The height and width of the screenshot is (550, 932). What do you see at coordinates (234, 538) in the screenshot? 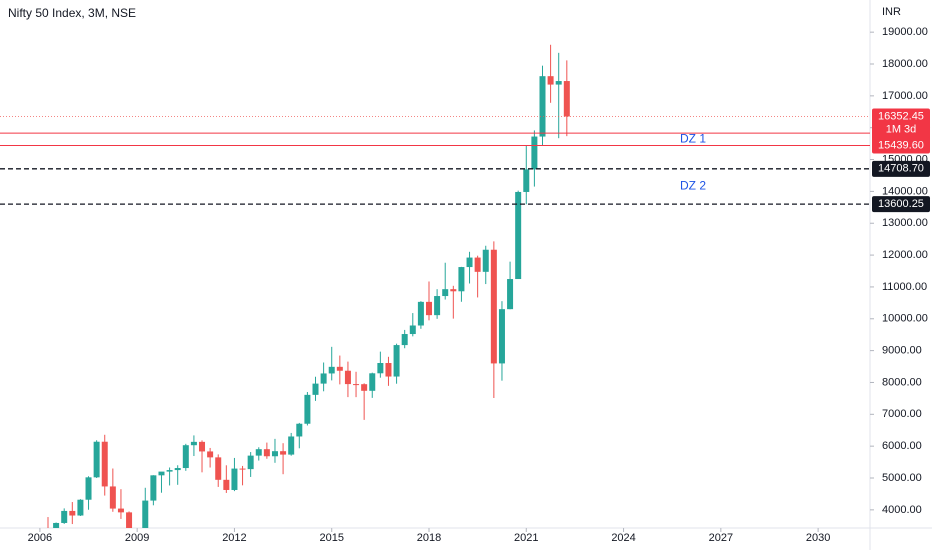
I see `x-tick-label: 2012` at bounding box center [234, 538].